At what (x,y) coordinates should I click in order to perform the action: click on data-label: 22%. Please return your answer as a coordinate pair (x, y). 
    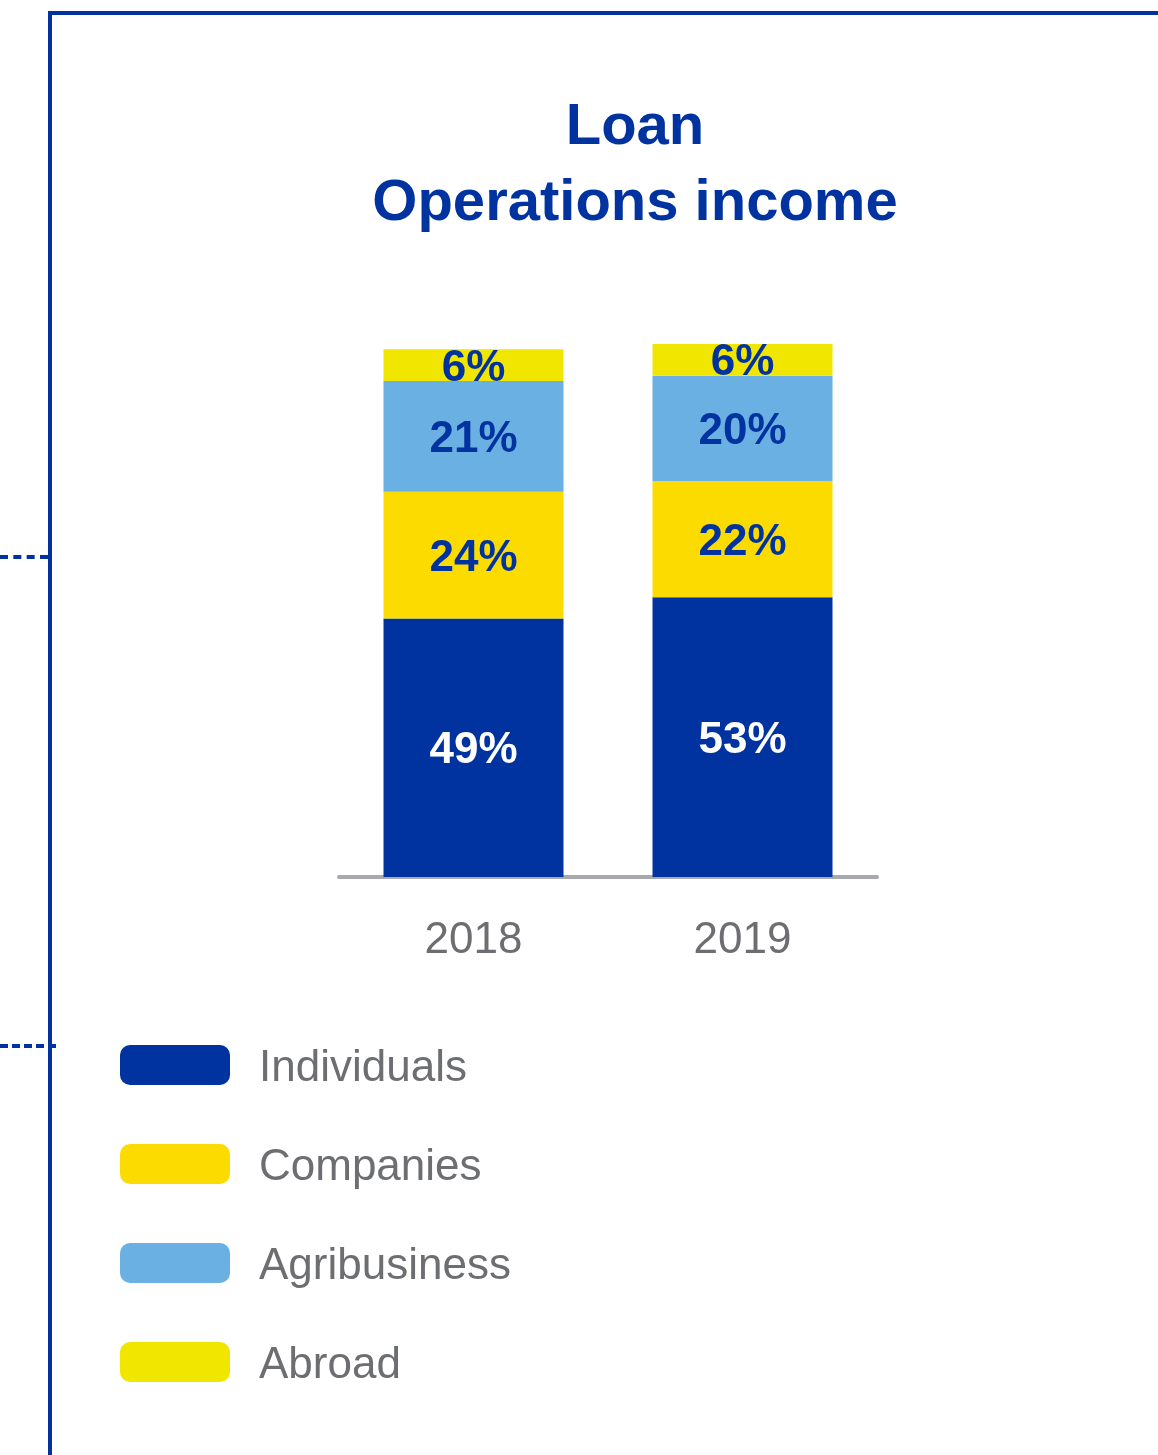
    Looking at the image, I should click on (742, 539).